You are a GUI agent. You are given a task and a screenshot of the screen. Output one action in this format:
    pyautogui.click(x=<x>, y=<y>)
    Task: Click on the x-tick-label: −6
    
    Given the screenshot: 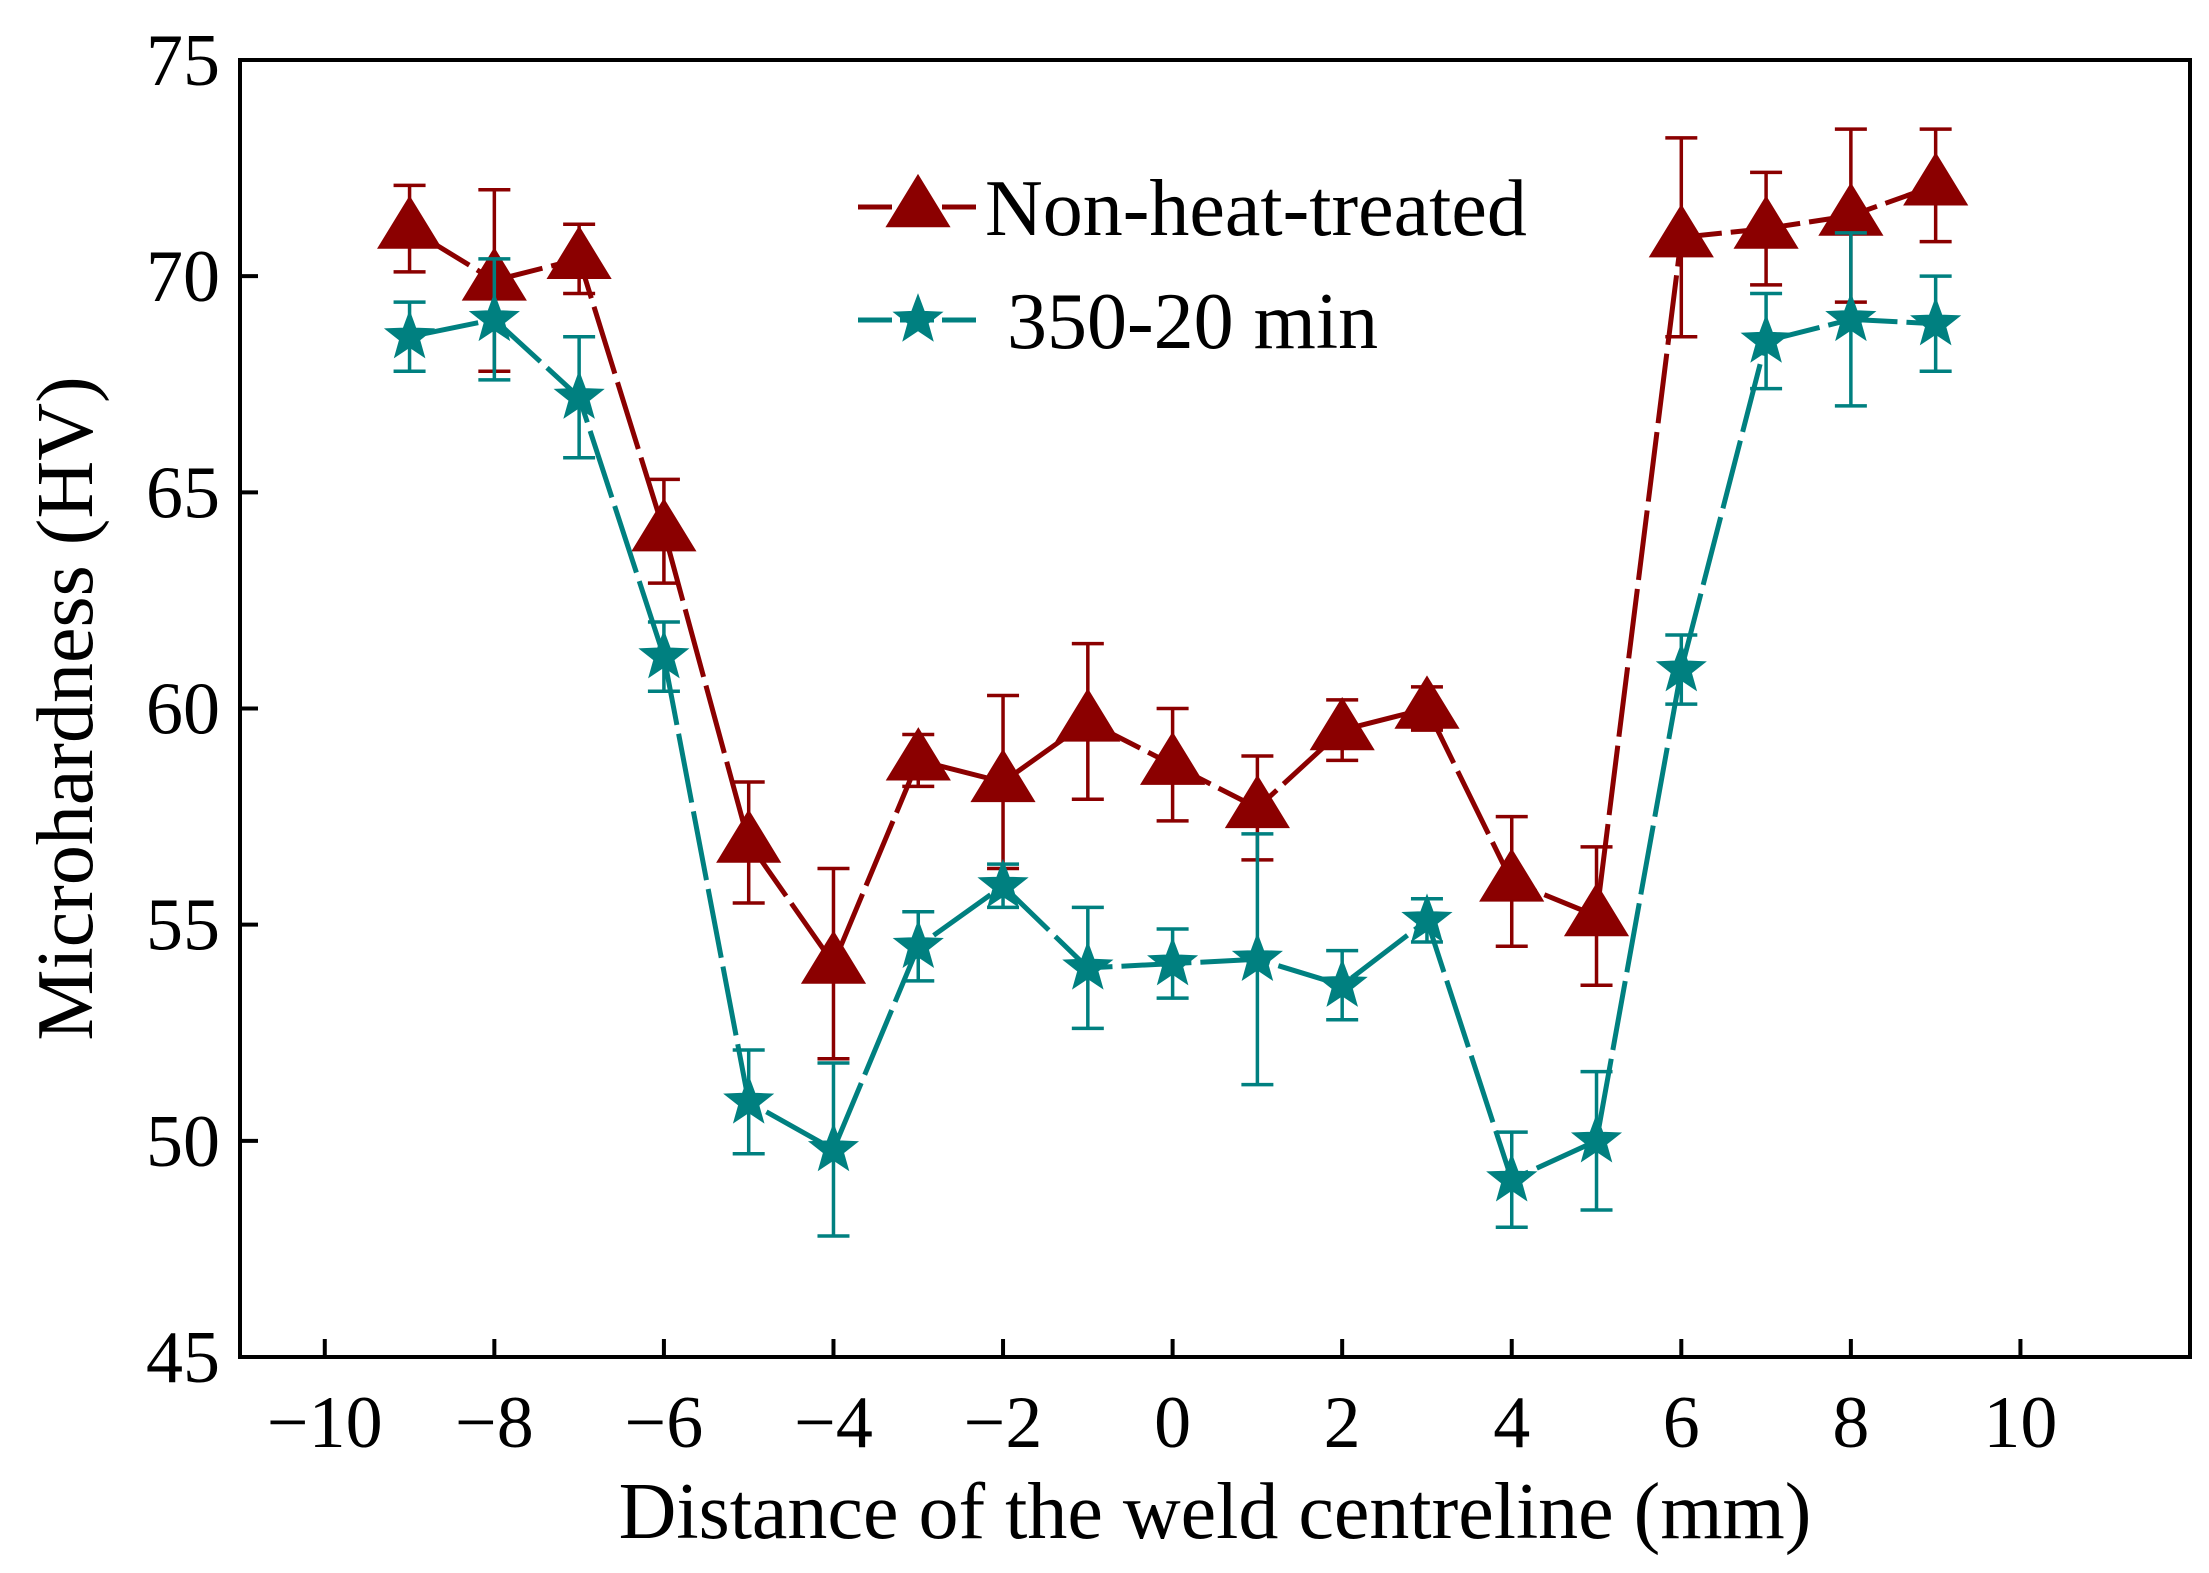 What is the action you would take?
    pyautogui.click(x=664, y=1423)
    